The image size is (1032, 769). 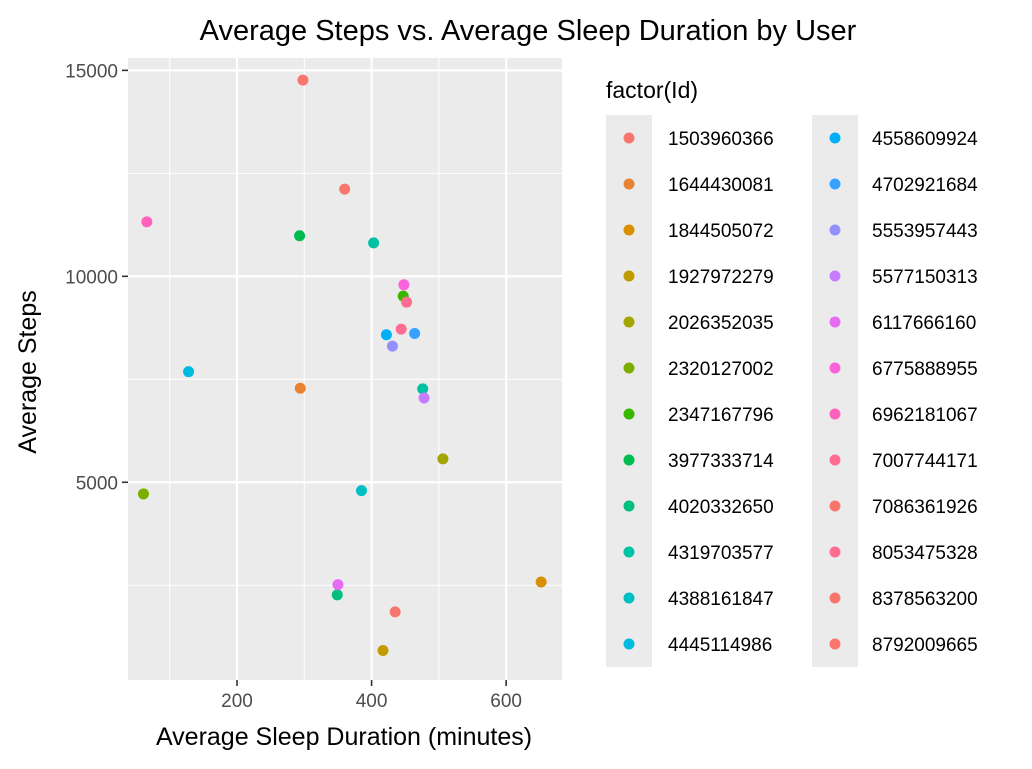 I want to click on x-tick-label: 600, so click(x=506, y=701).